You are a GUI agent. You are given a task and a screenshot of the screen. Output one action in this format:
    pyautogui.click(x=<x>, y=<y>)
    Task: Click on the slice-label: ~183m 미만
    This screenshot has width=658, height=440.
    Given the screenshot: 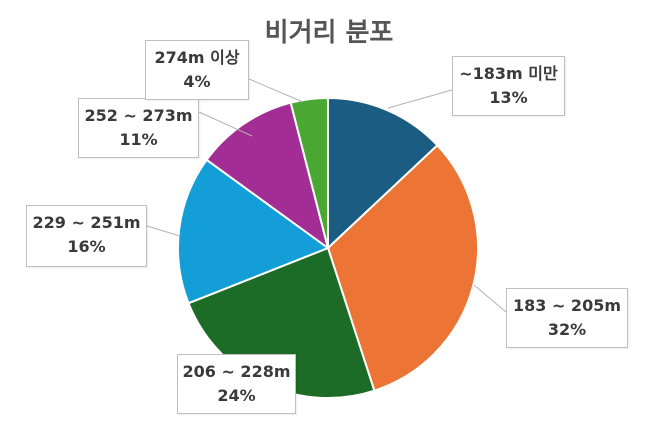 What is the action you would take?
    pyautogui.click(x=508, y=73)
    